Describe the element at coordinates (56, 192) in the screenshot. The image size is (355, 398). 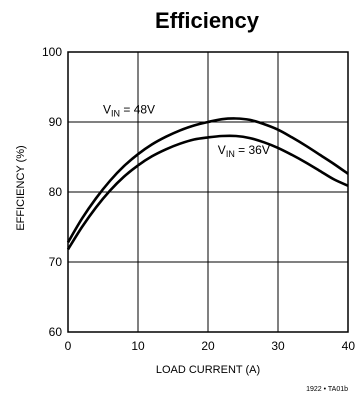
I see `y-tick-label: 80` at that location.